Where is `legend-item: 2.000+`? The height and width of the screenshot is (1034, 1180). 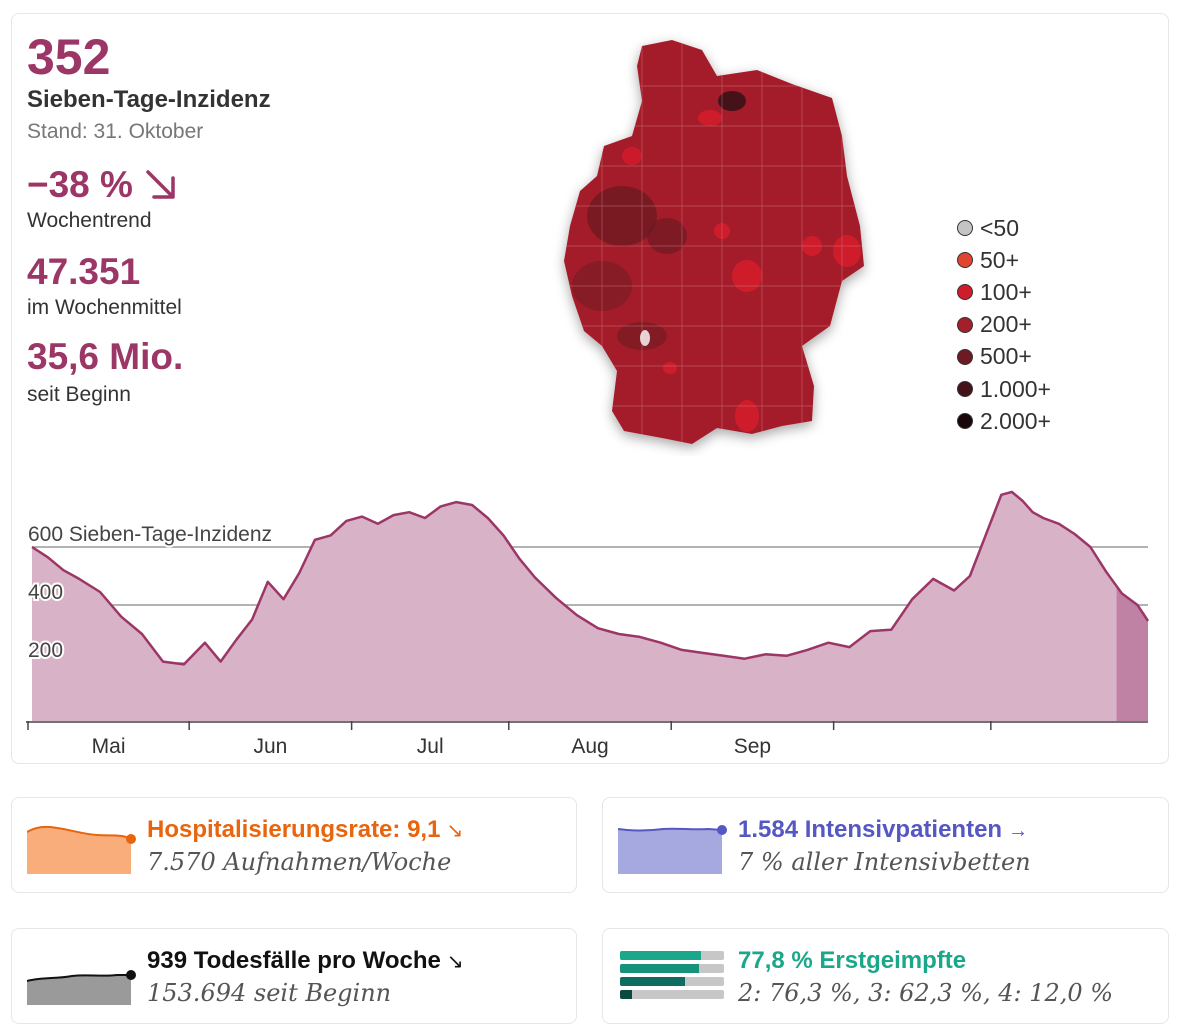 legend-item: 2.000+ is located at coordinates (1004, 421).